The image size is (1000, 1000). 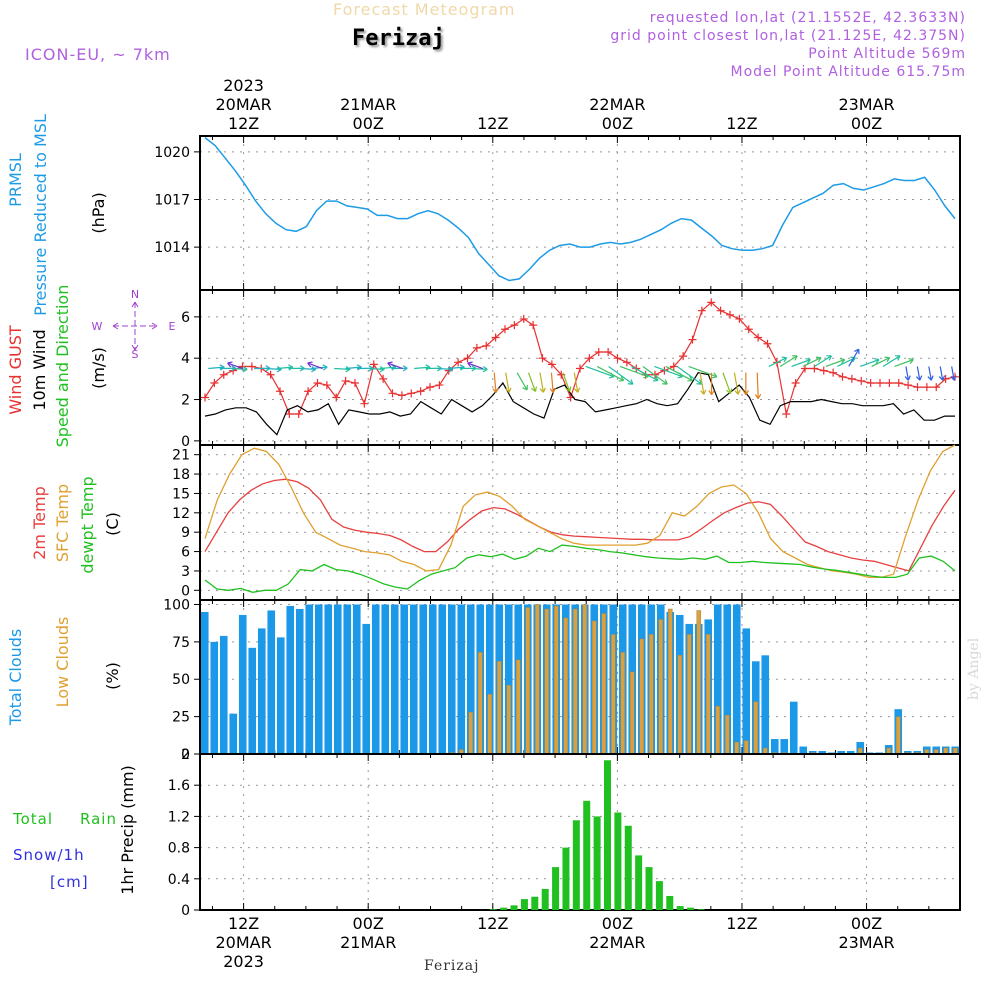 I want to click on panel-clouds: 0 25 50 75 100, so click(x=562, y=680).